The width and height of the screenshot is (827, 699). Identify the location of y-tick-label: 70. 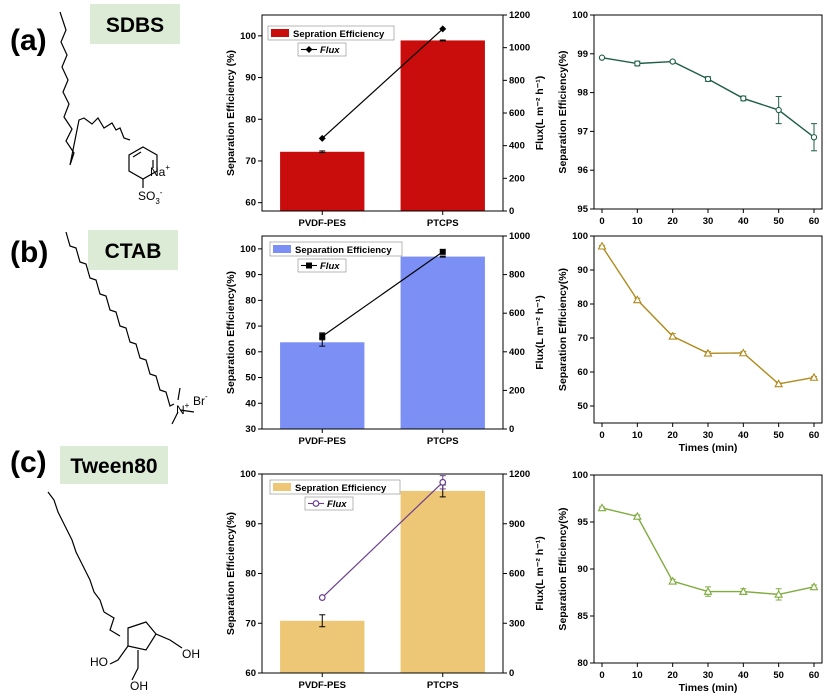
(250, 326).